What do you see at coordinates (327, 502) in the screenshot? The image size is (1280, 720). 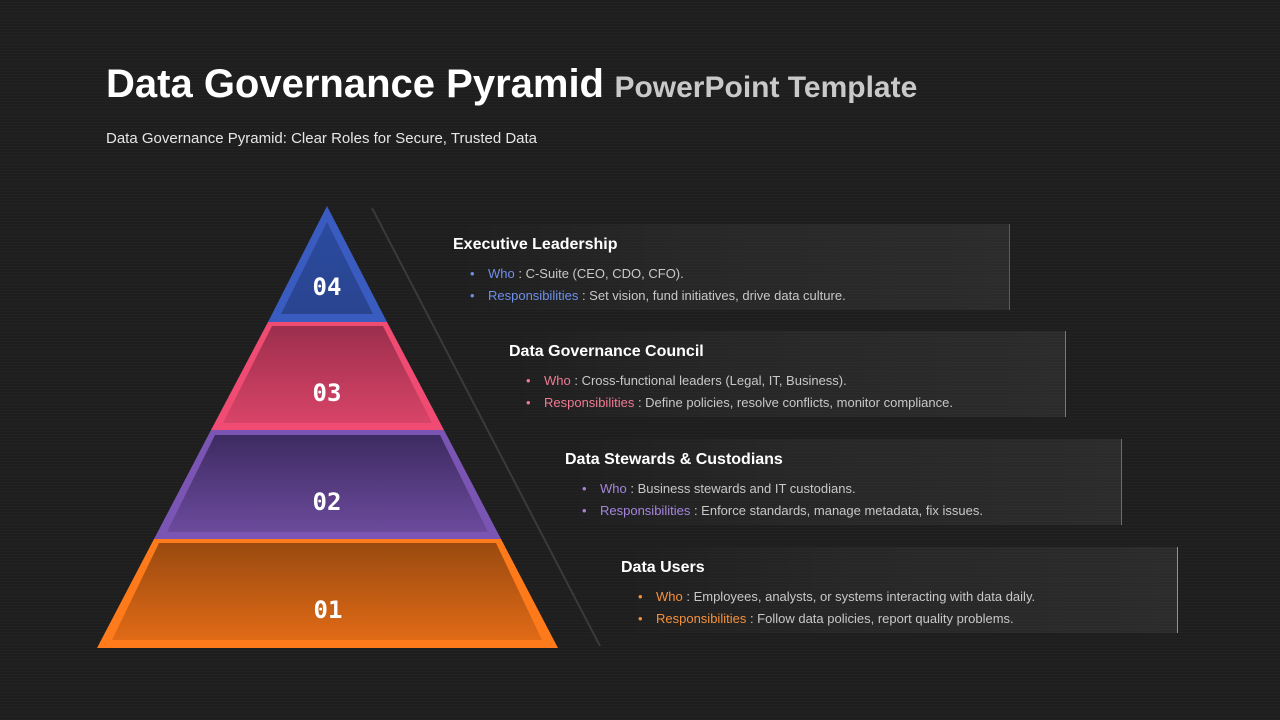 I see `level-number-2: 02` at bounding box center [327, 502].